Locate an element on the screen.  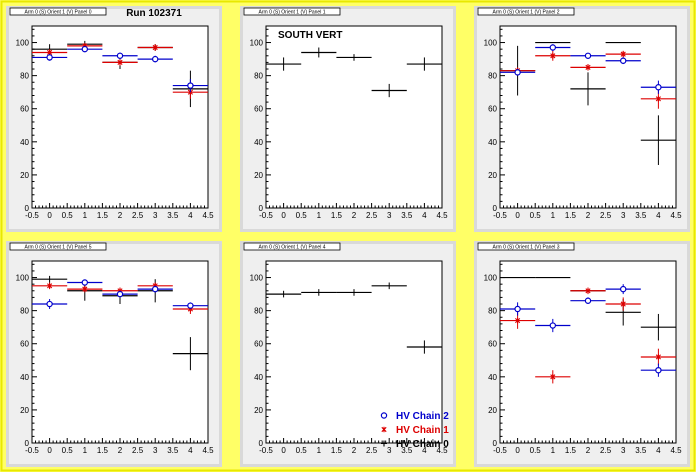
panel-annotation: SOUTH VERT is located at coordinates (310, 35).